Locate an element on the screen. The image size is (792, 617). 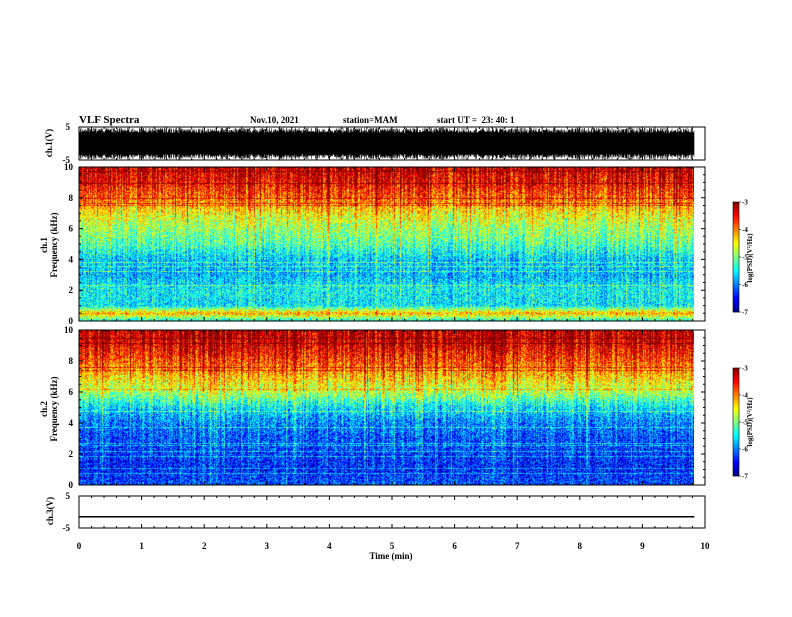
ch3-waveform-ylabel: ch.3(V) is located at coordinates (50, 511).